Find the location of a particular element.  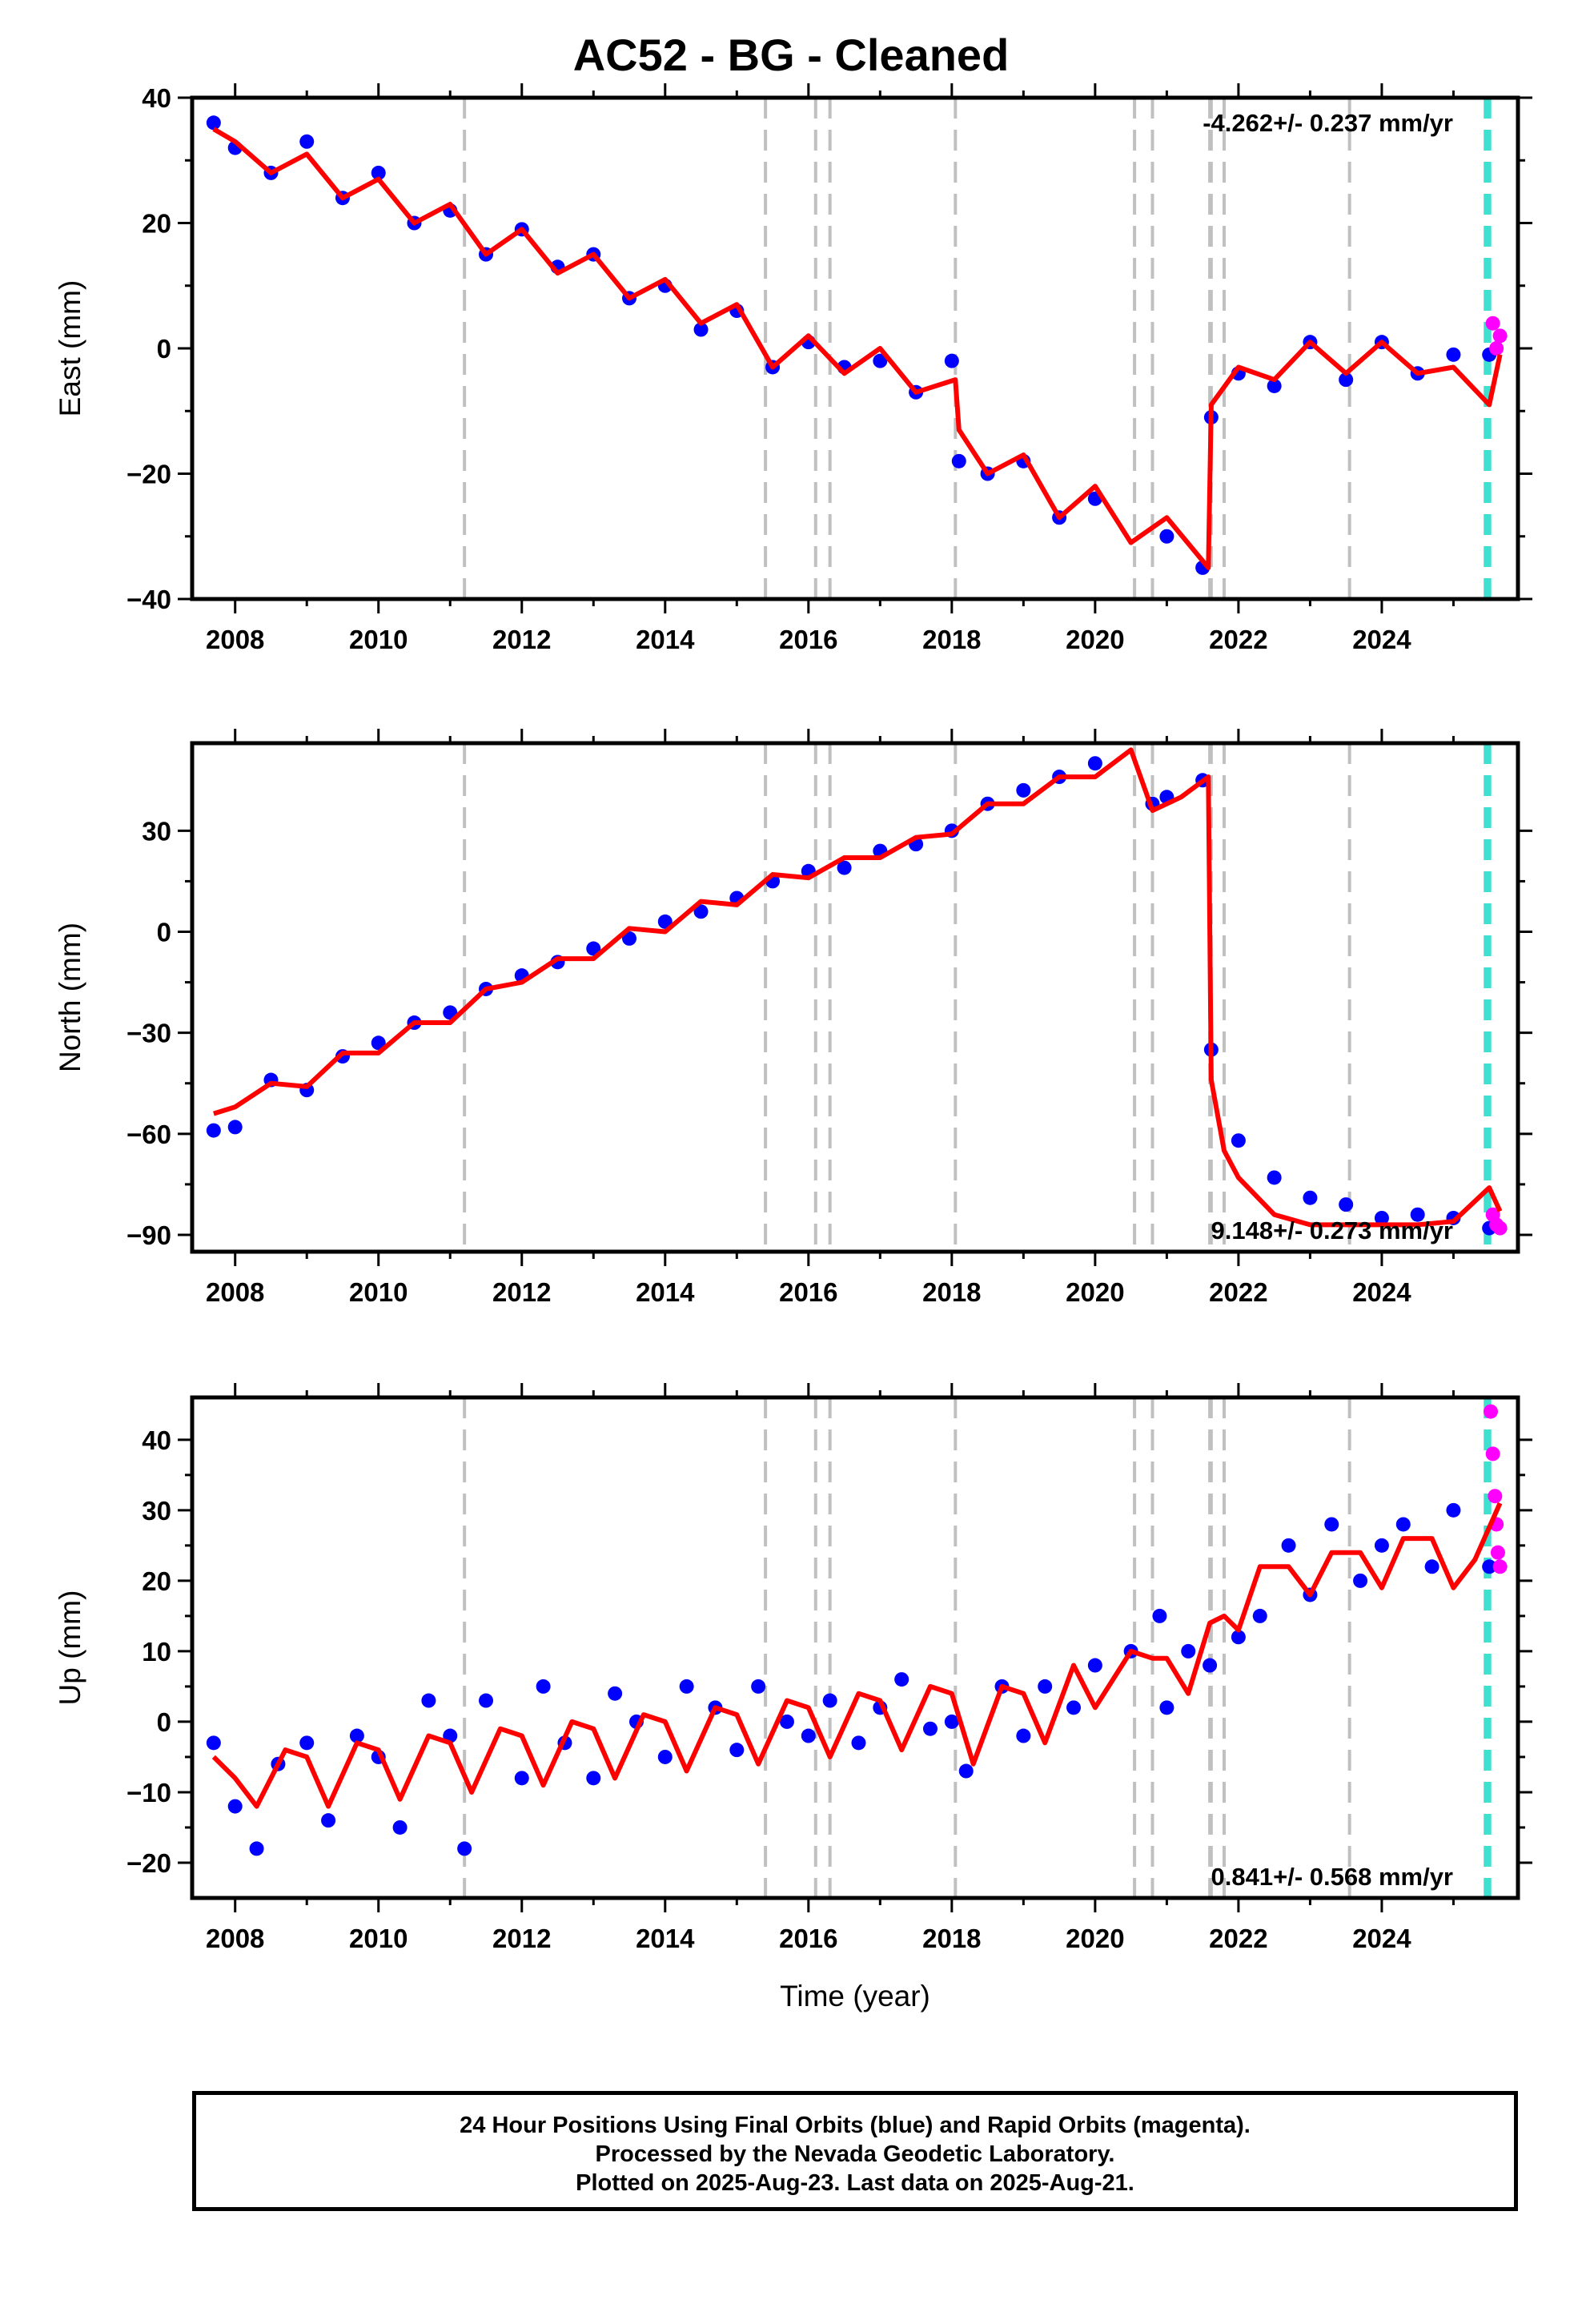

panel-3-y-tick-label-4: 10 is located at coordinates (156, 1652).